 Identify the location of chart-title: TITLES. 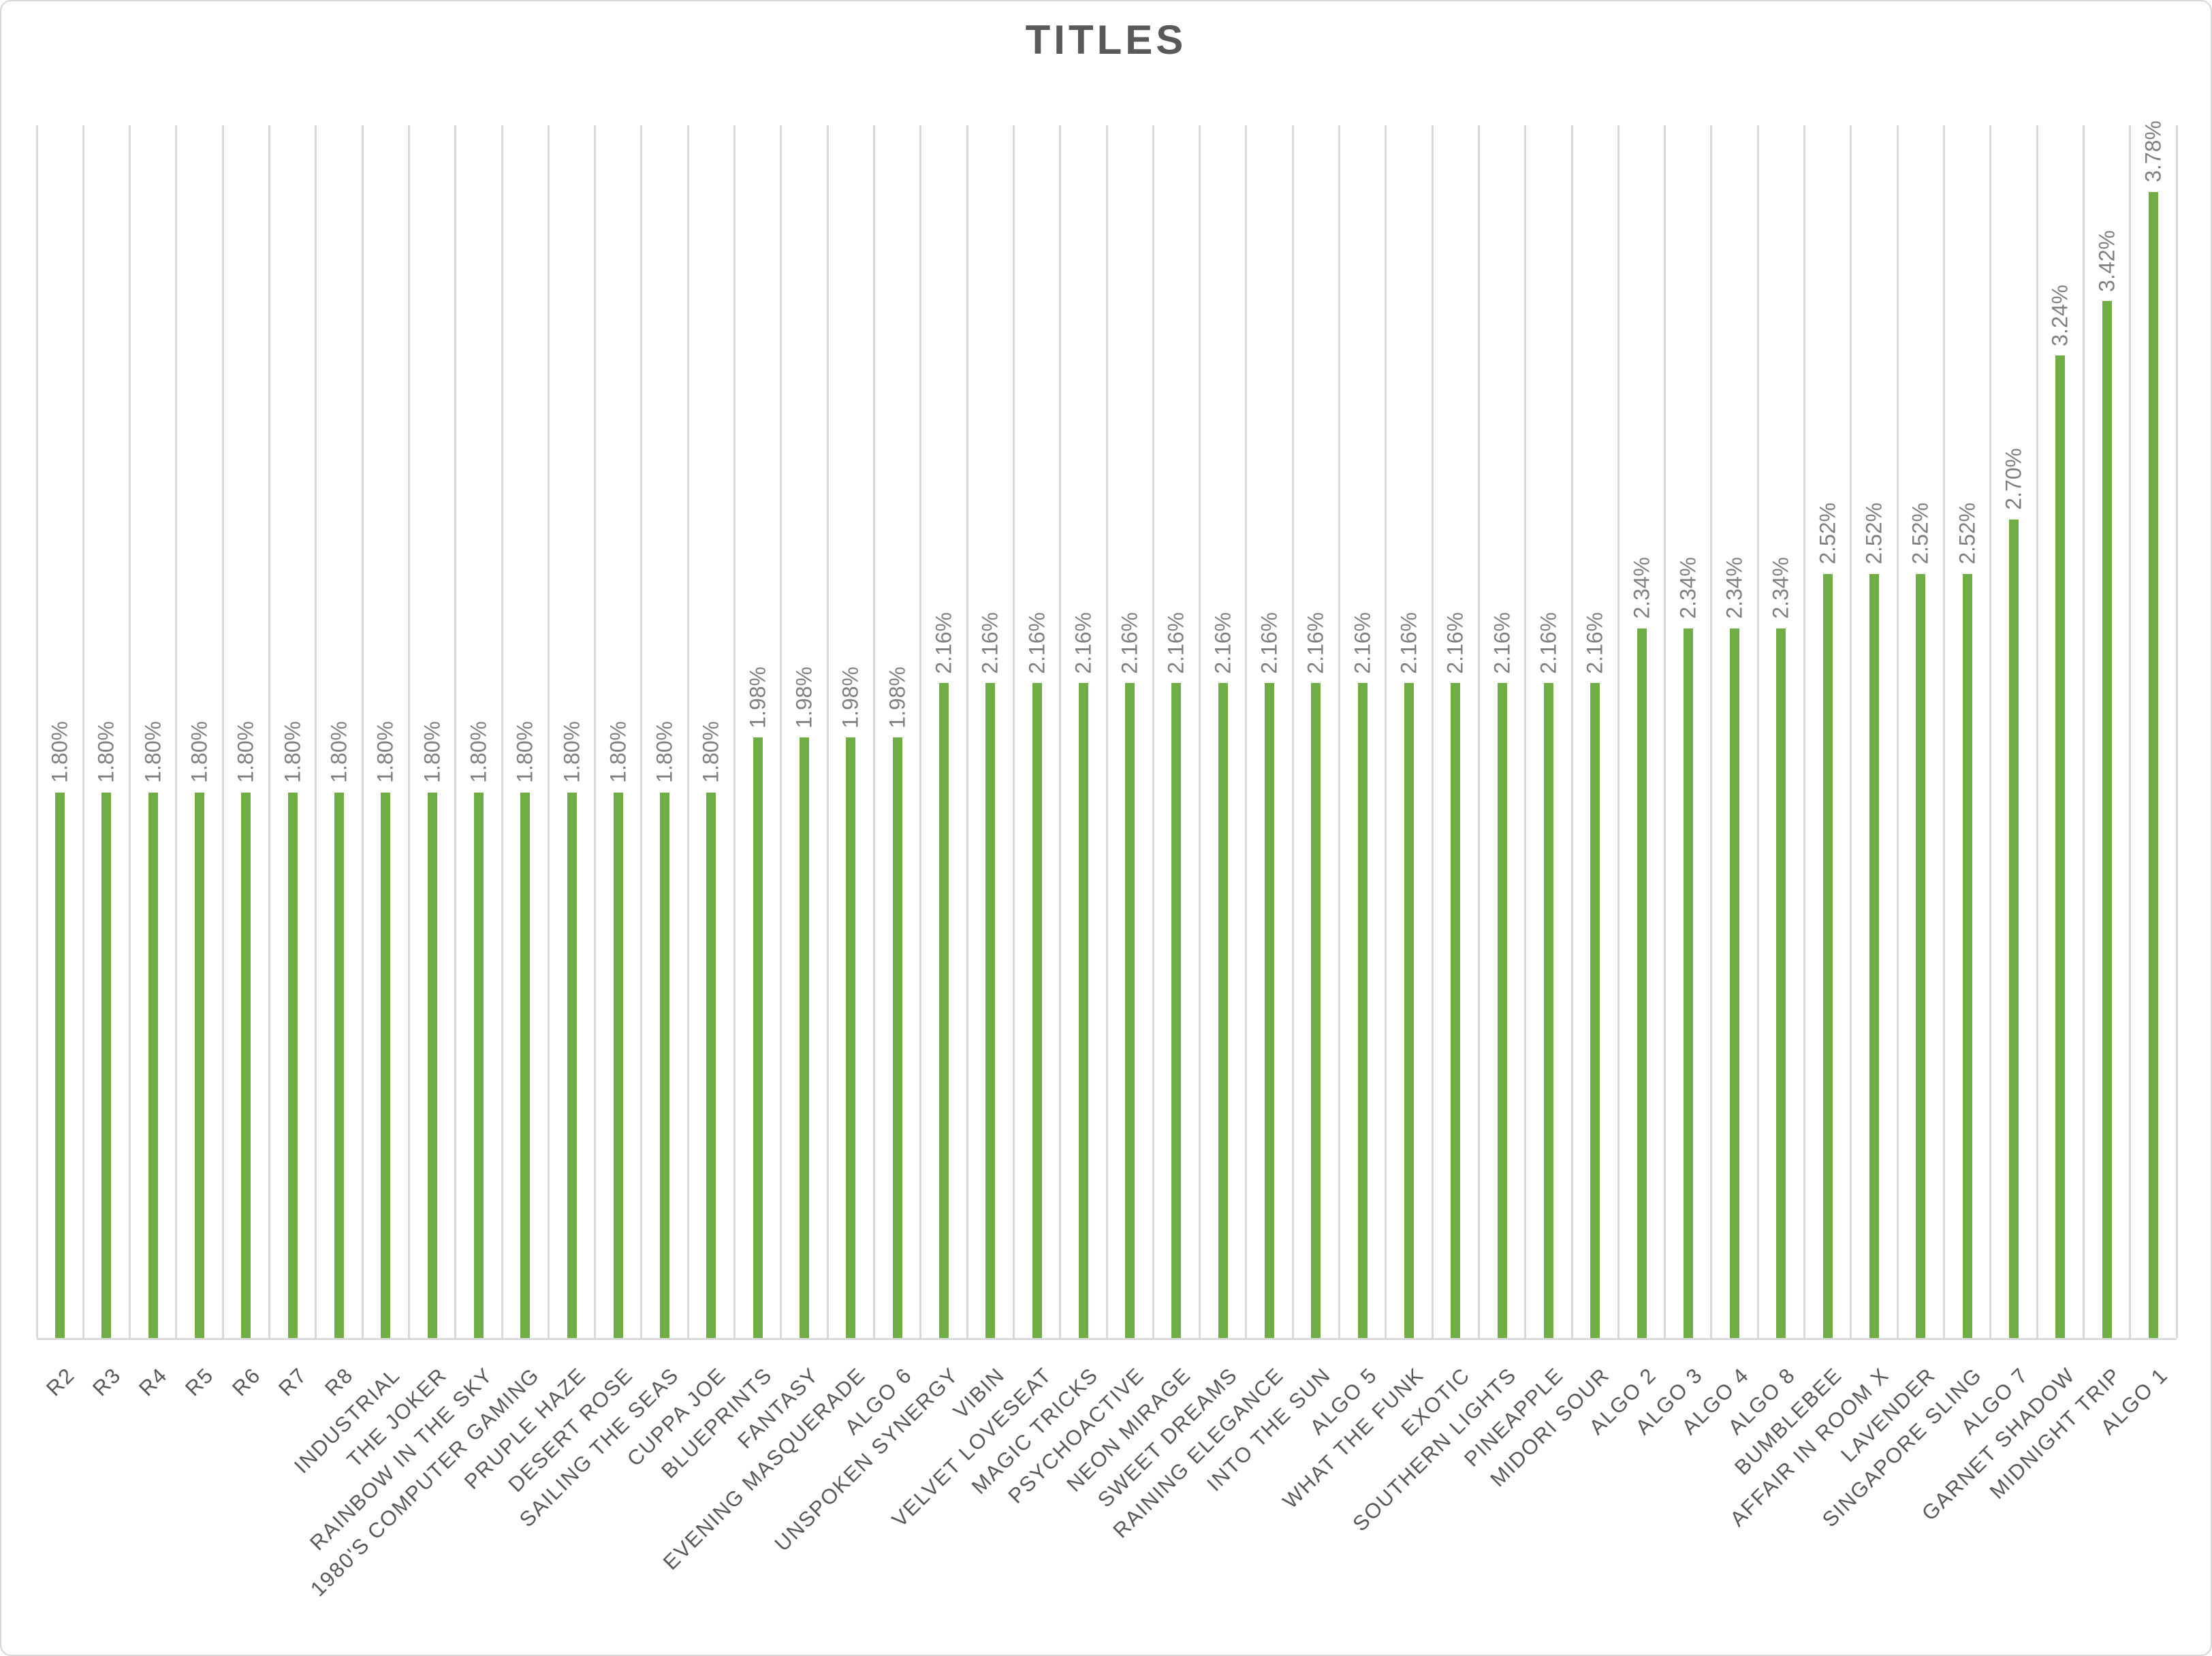
(1106, 40).